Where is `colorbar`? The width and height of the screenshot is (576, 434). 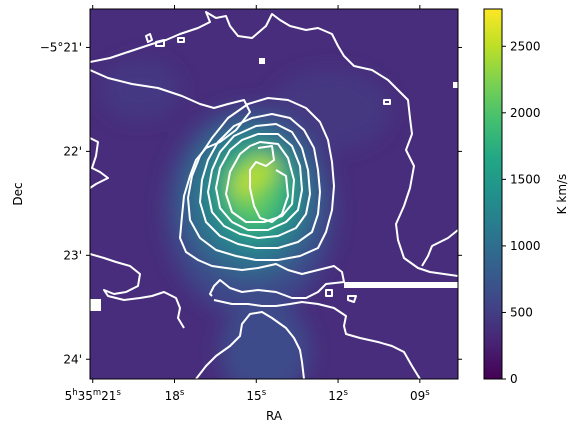 colorbar is located at coordinates (493, 194).